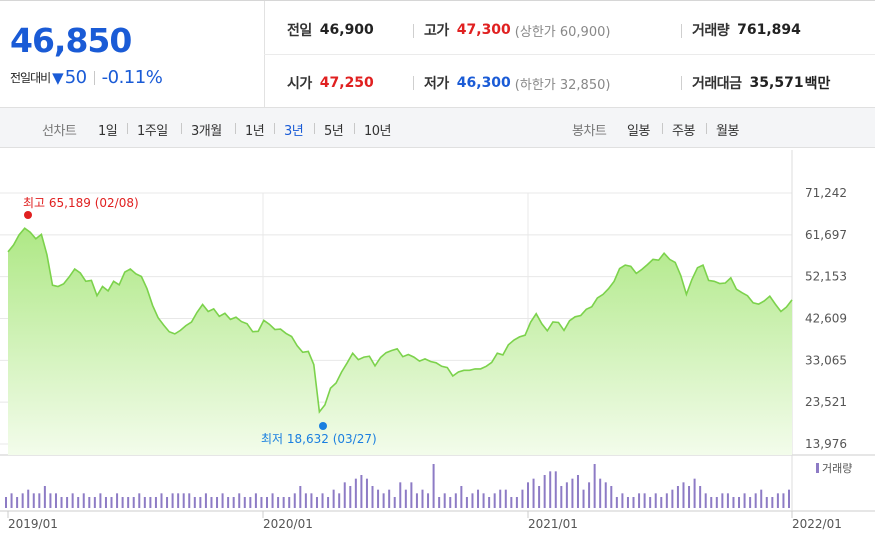 This screenshot has width=875, height=537. What do you see at coordinates (33, 524) in the screenshot?
I see `x-tick-label: 2019/01` at bounding box center [33, 524].